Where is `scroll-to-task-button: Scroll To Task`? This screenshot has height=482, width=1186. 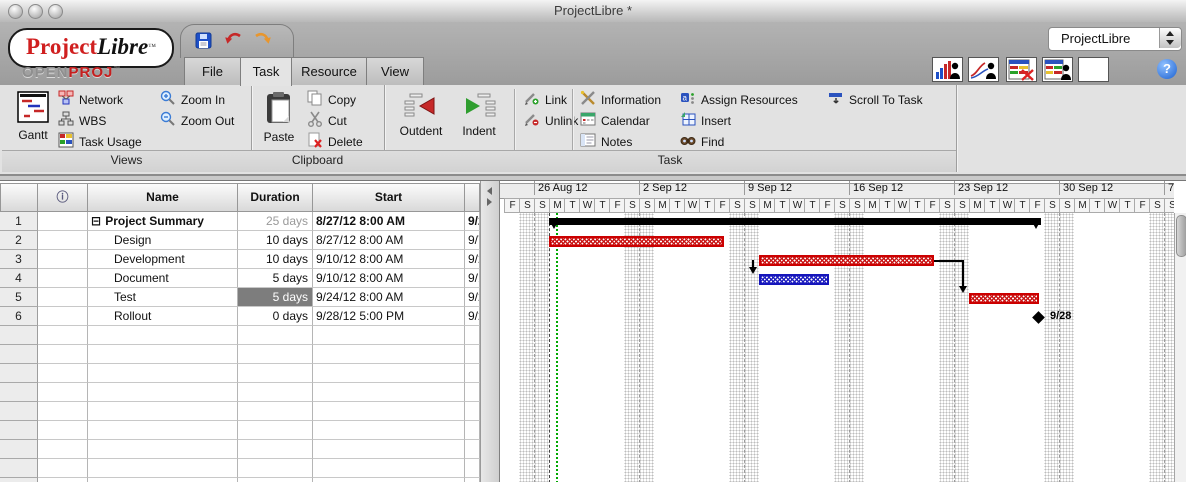 scroll-to-task-button: Scroll To Task is located at coordinates (875, 99).